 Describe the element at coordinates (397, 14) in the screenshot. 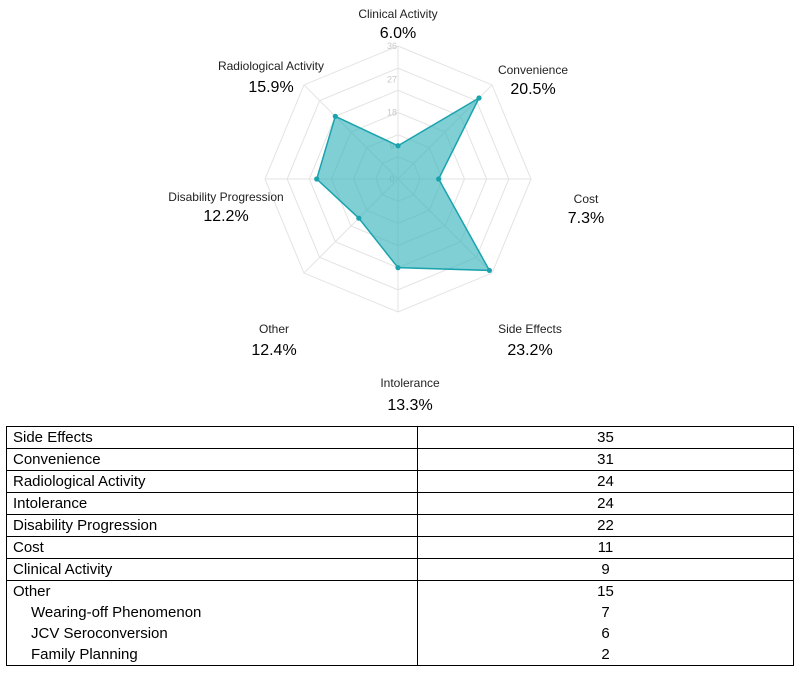

I see `axis-label: Clinical Activity` at that location.